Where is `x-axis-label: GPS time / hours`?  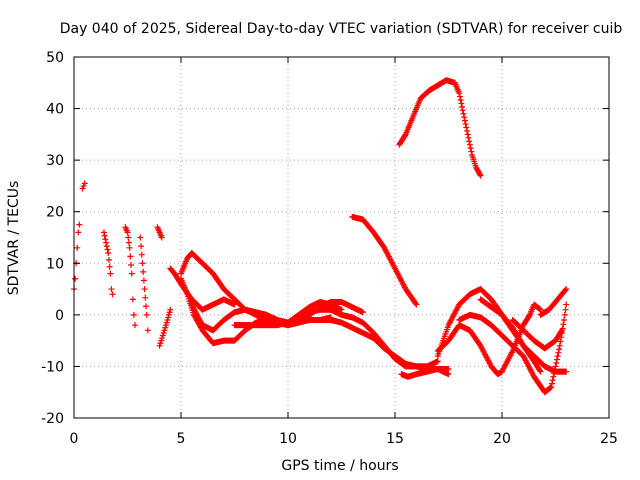 x-axis-label: GPS time / hours is located at coordinates (339, 466).